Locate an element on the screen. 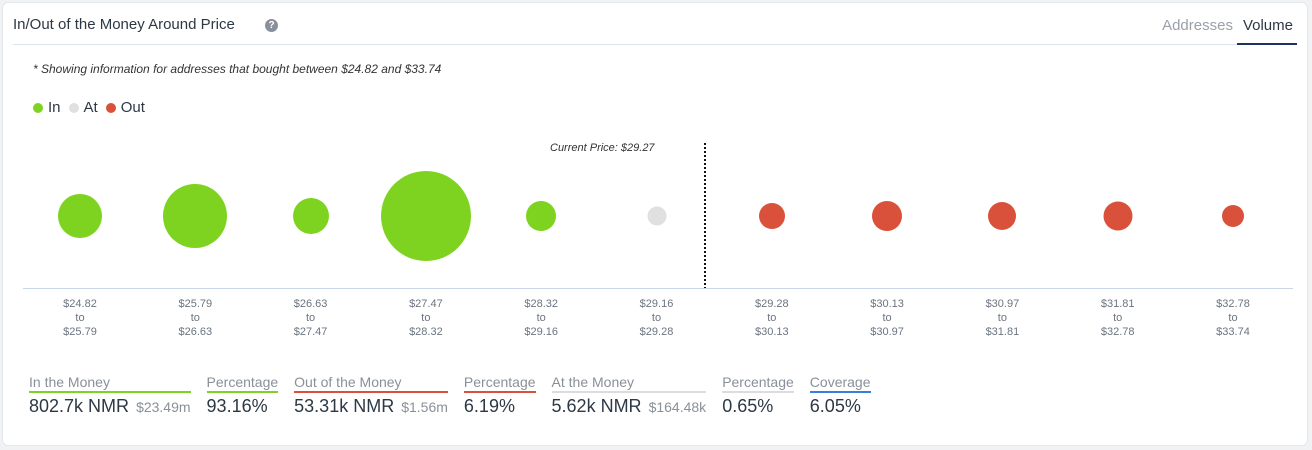 This screenshot has width=1312, height=450. legend-label: At is located at coordinates (90, 107).